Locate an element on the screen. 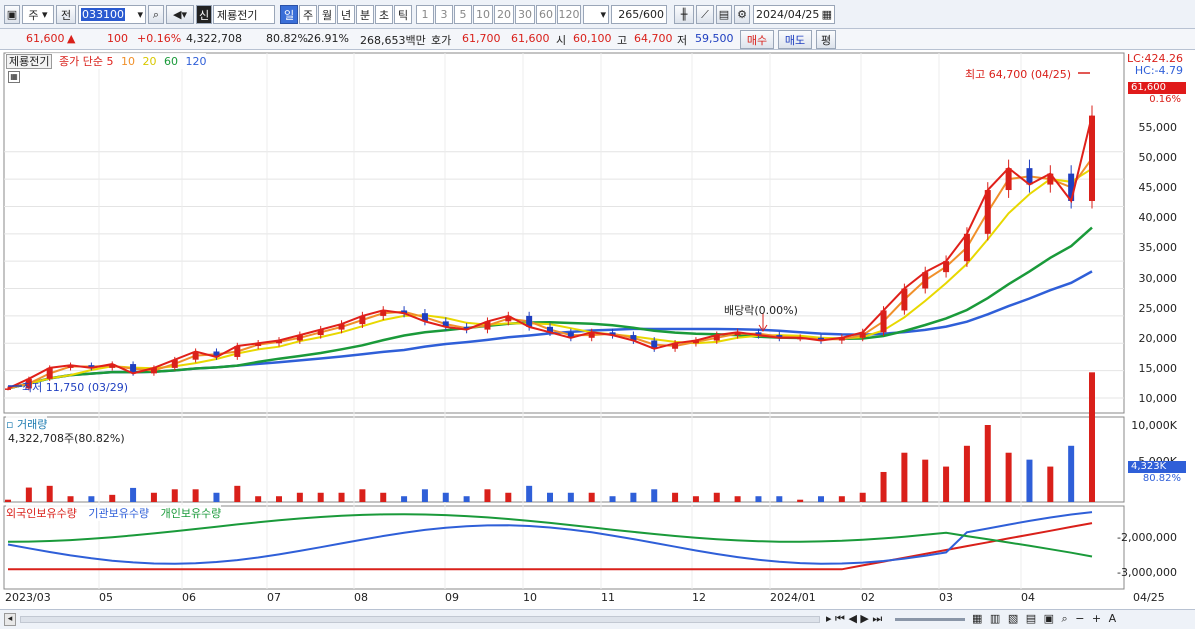 This screenshot has height=629, width=1195. interval-1-button: 1 is located at coordinates (425, 14).